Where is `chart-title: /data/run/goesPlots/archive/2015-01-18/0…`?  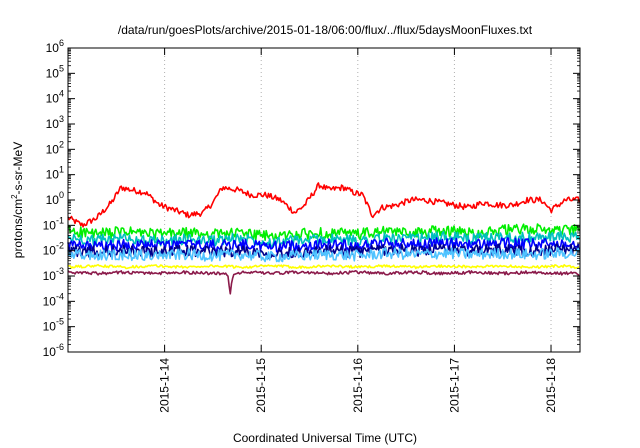
chart-title: /data/run/goesPlots/archive/2015-01-18/0… is located at coordinates (325, 30).